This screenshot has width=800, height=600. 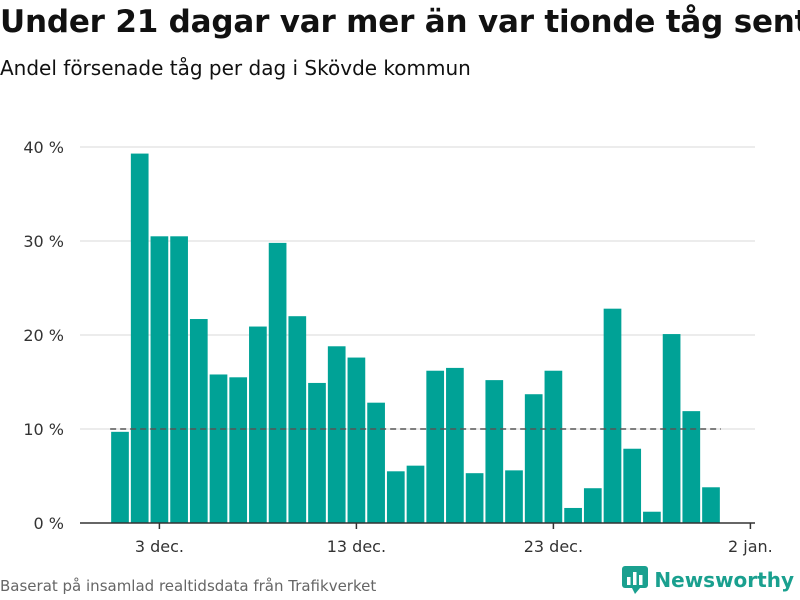 What do you see at coordinates (43, 335) in the screenshot?
I see `y-tick-label: 20 %` at bounding box center [43, 335].